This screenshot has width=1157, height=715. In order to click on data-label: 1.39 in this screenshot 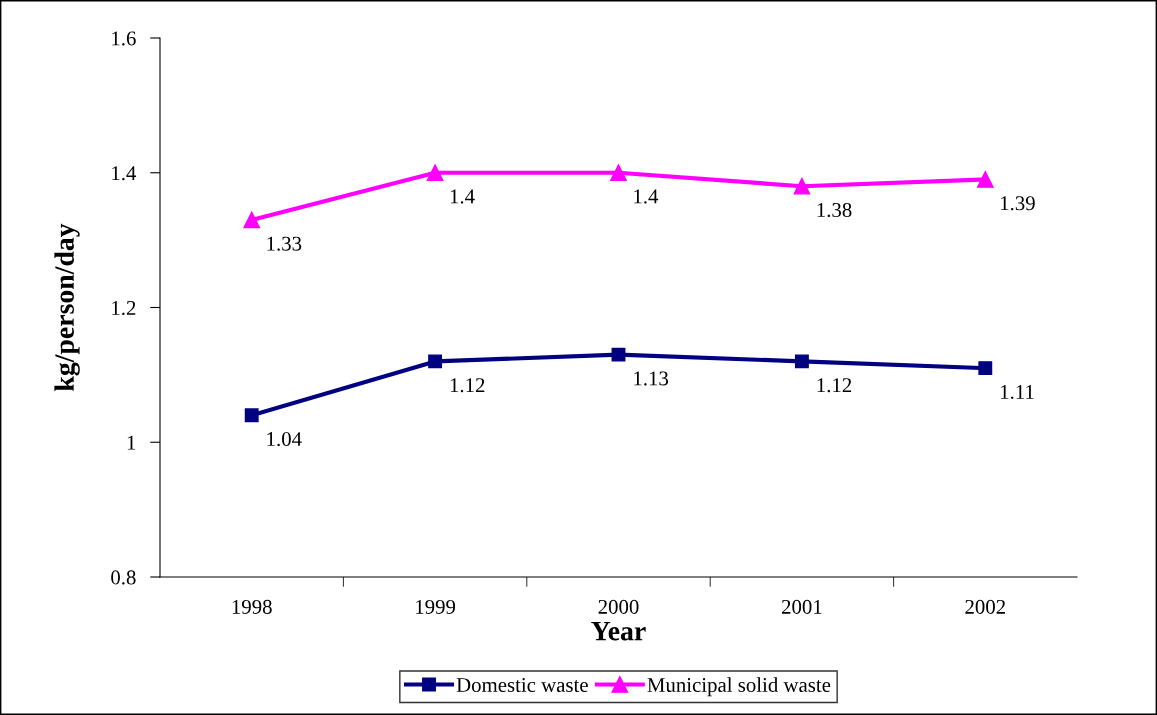, I will do `click(1018, 203)`.